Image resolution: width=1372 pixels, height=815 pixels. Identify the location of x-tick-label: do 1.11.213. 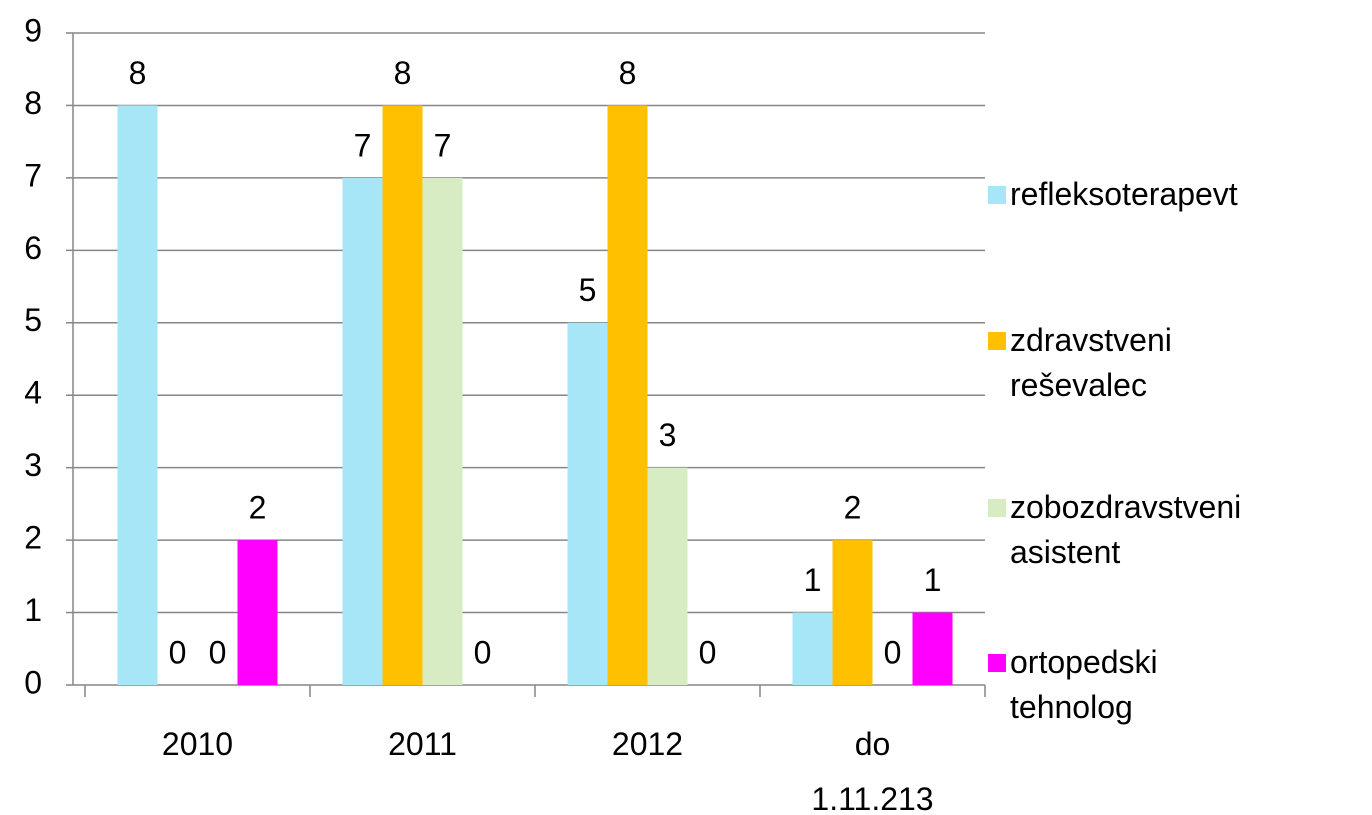
(872, 770).